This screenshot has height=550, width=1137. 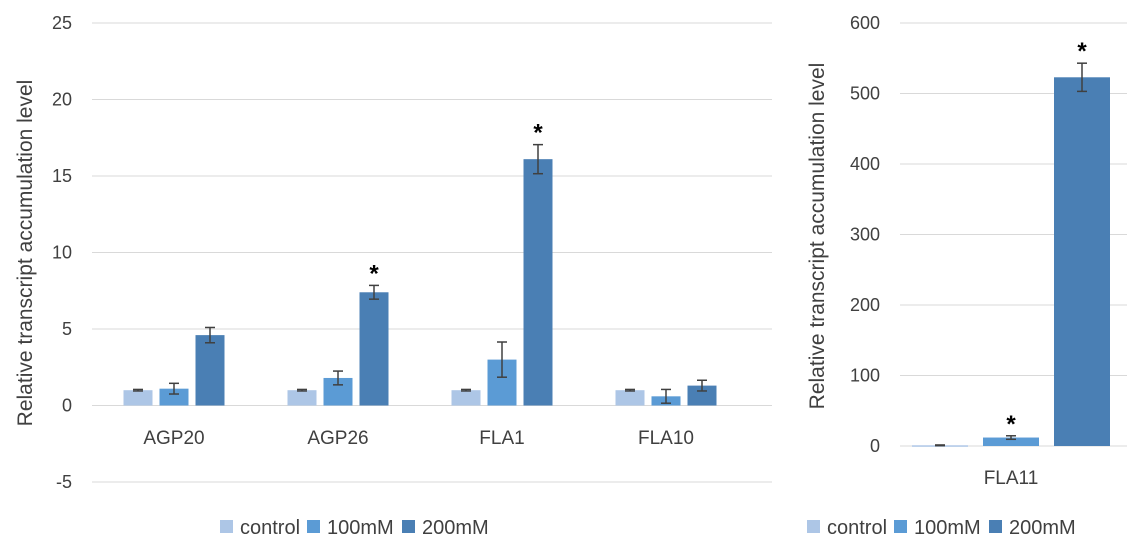 I want to click on y-tick-label: 25, so click(x=62, y=23).